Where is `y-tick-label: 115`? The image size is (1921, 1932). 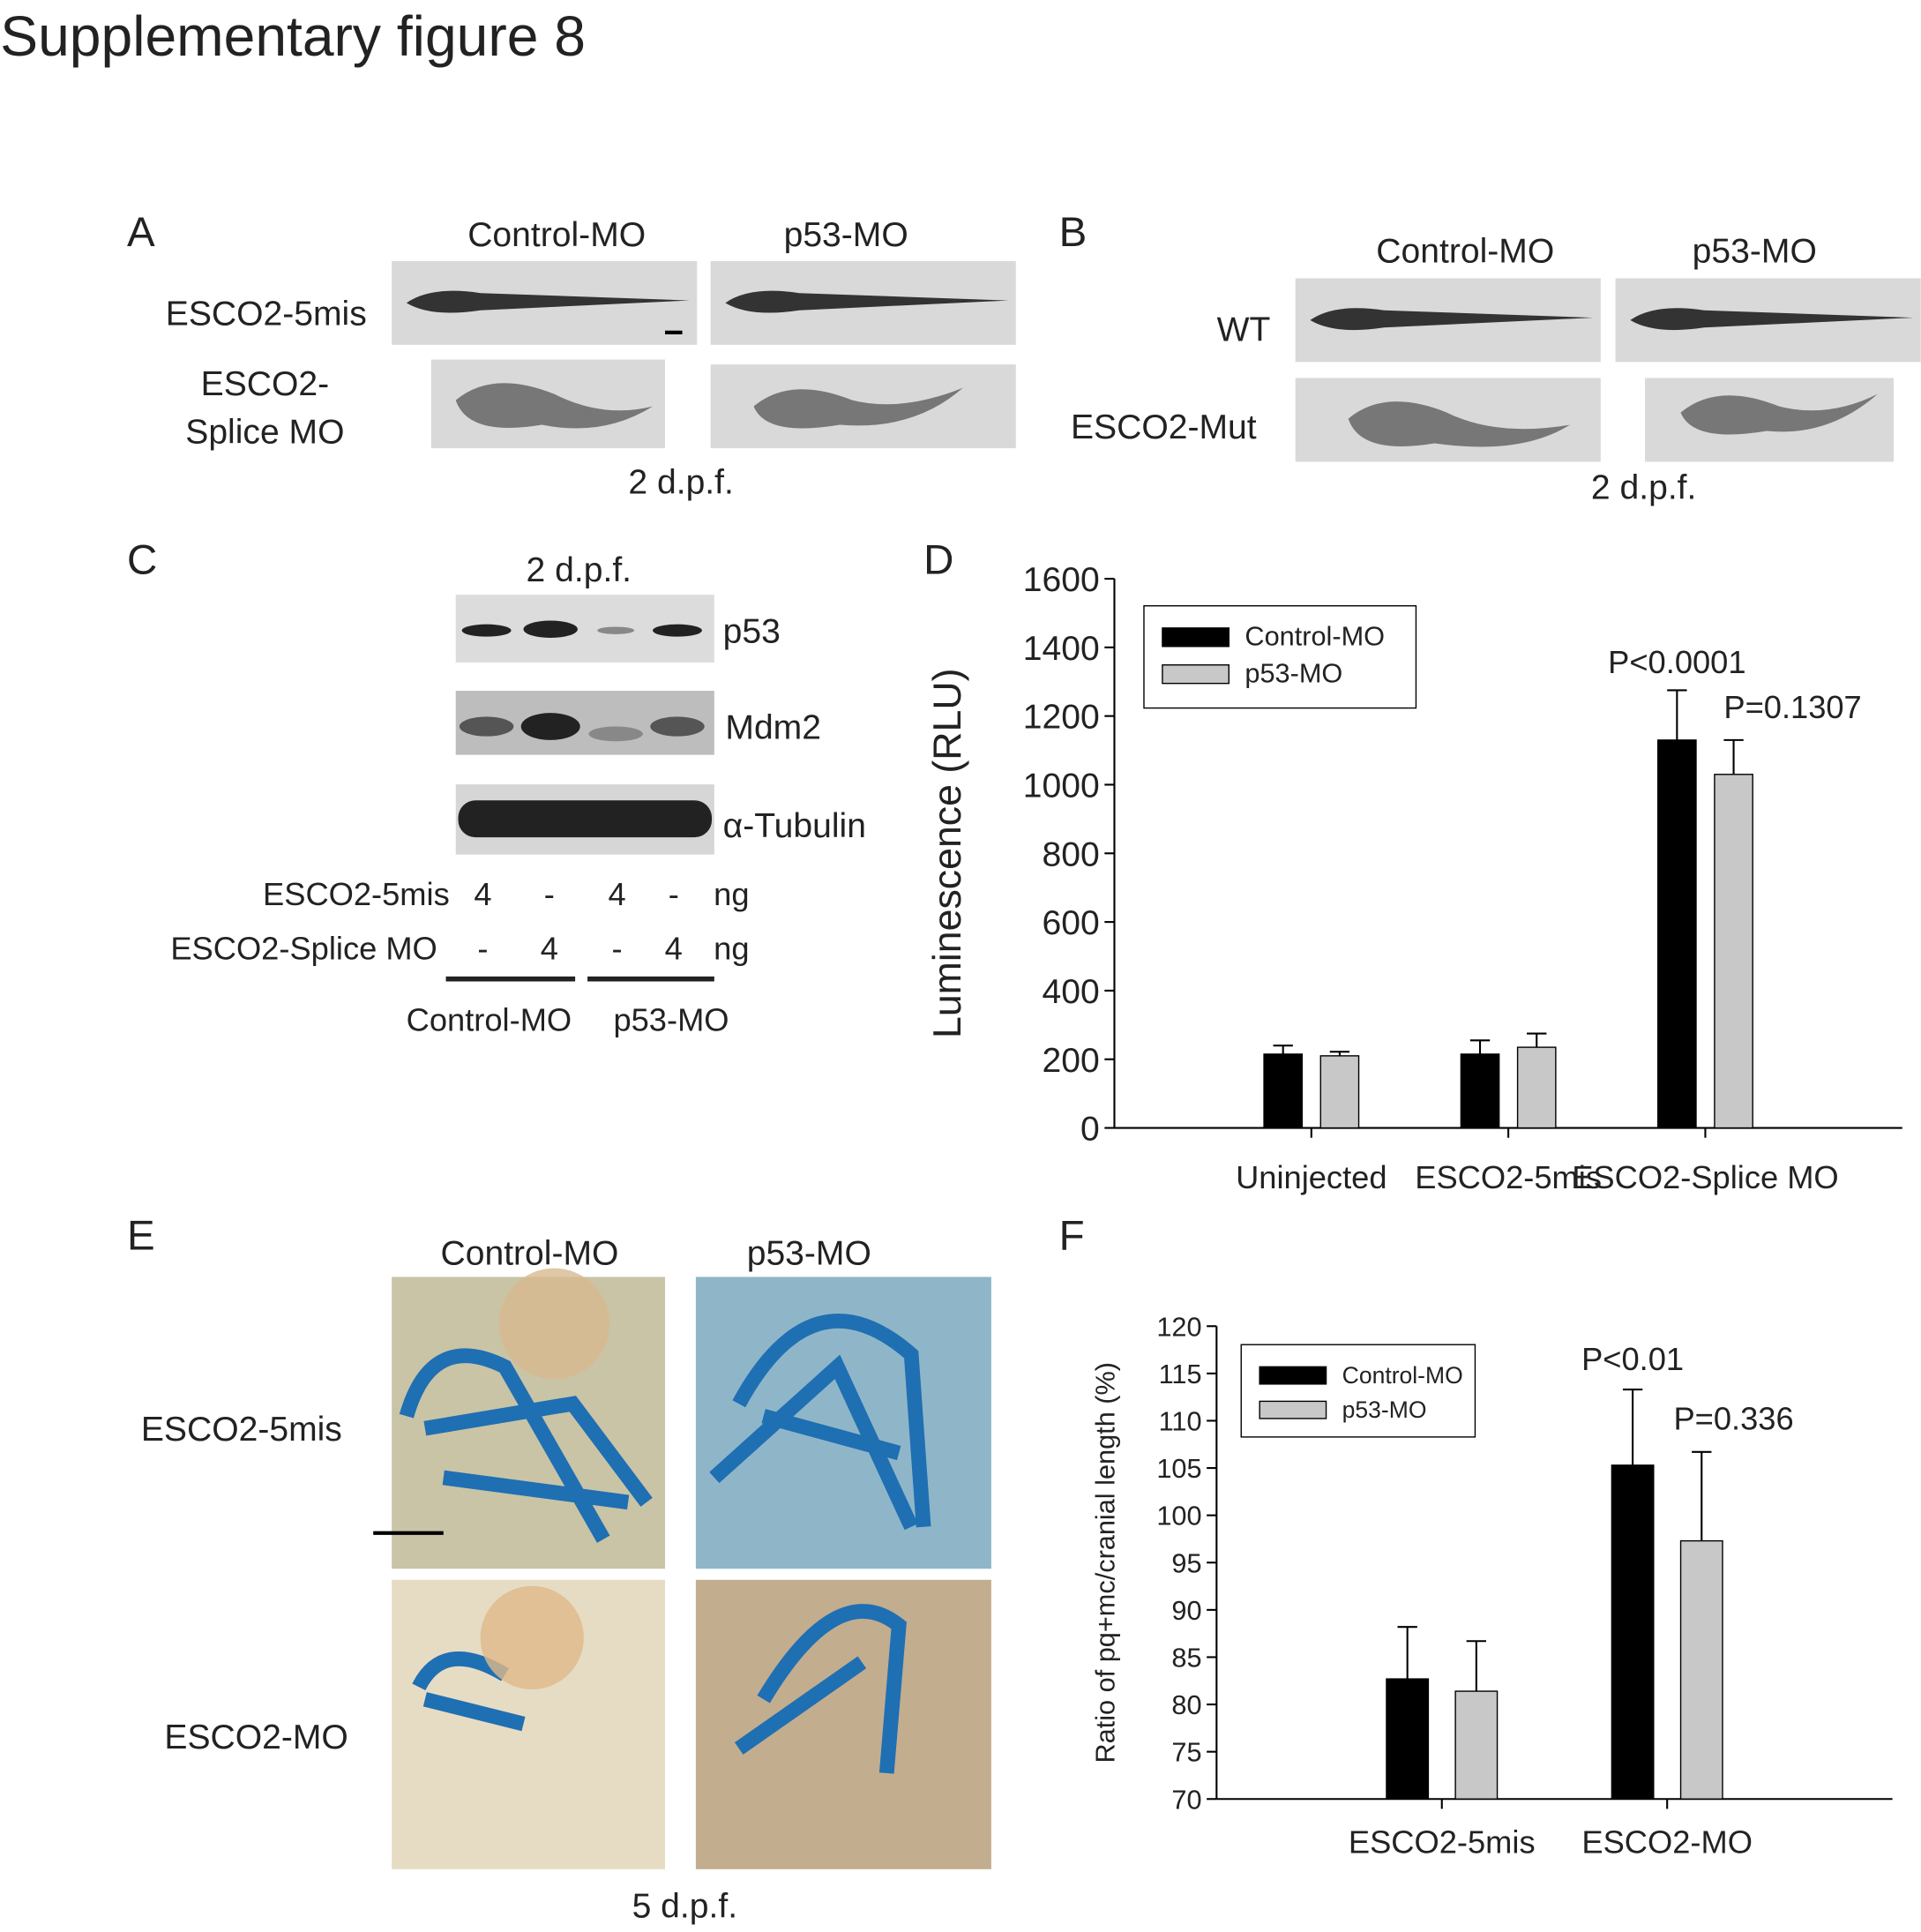
y-tick-label: 115 is located at coordinates (1180, 1374).